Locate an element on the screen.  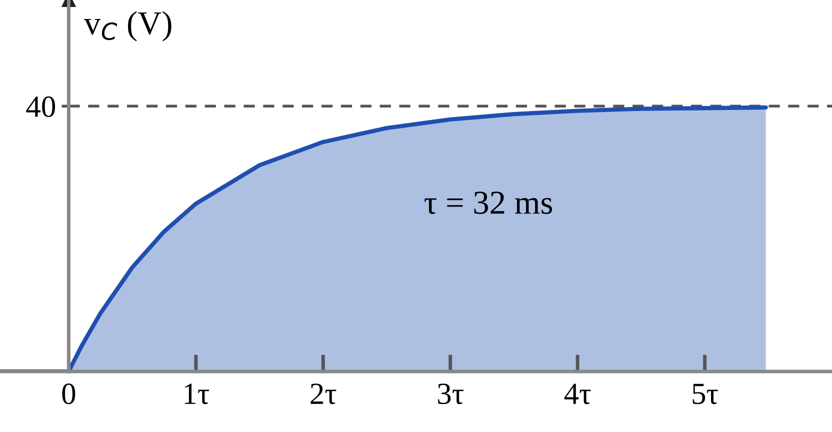
x-tick-label: 1τ is located at coordinates (197, 394).